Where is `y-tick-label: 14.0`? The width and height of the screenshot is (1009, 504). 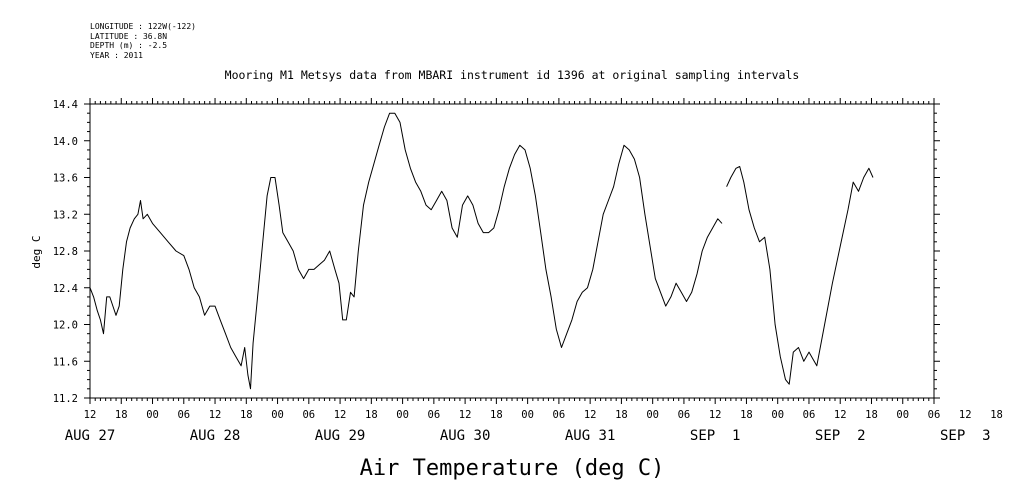 y-tick-label: 14.0 is located at coordinates (65, 142).